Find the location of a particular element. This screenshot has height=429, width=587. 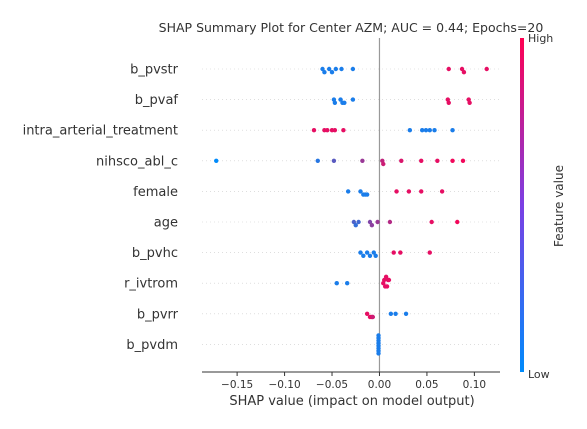

feature-label: age is located at coordinates (166, 223).